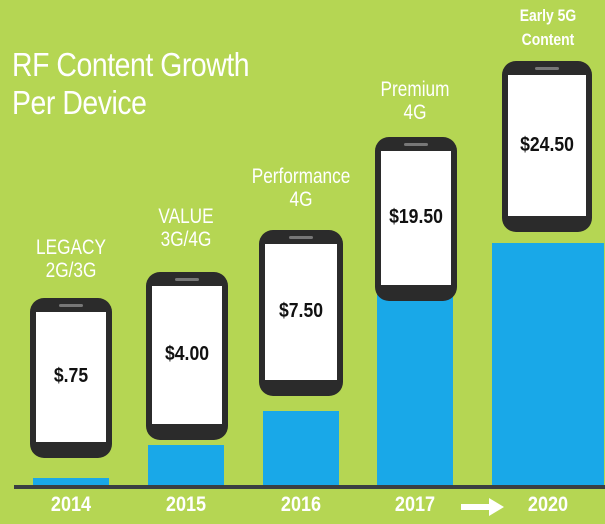  I want to click on category-label: LEGACY 2G/3G, so click(70, 259).